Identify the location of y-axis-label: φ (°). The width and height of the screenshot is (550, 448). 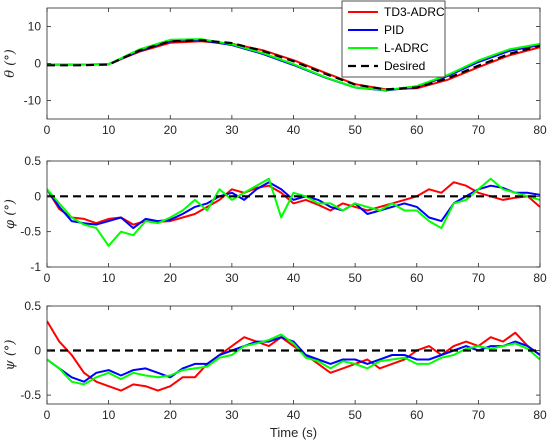
(10, 214).